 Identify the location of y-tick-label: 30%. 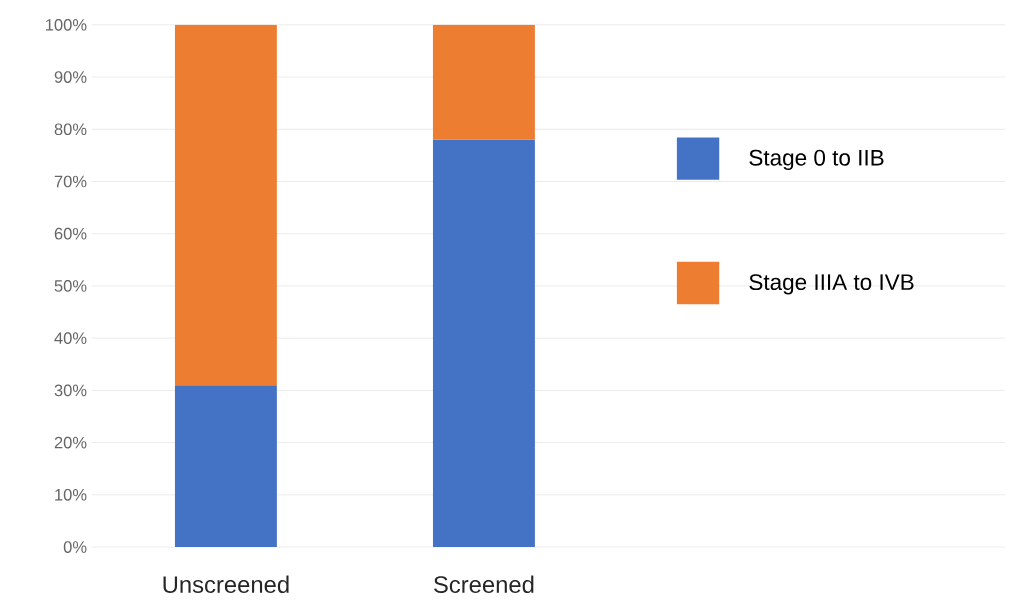
(70, 390).